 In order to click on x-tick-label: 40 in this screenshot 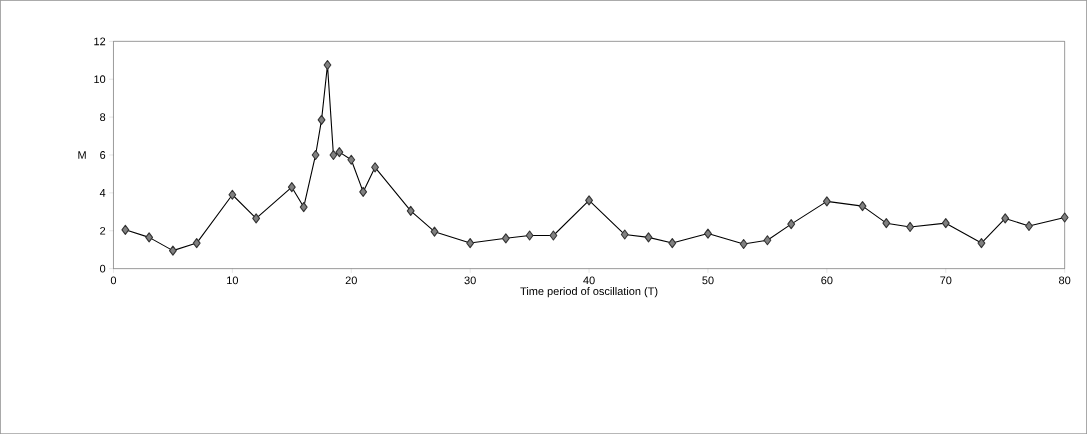, I will do `click(589, 280)`.